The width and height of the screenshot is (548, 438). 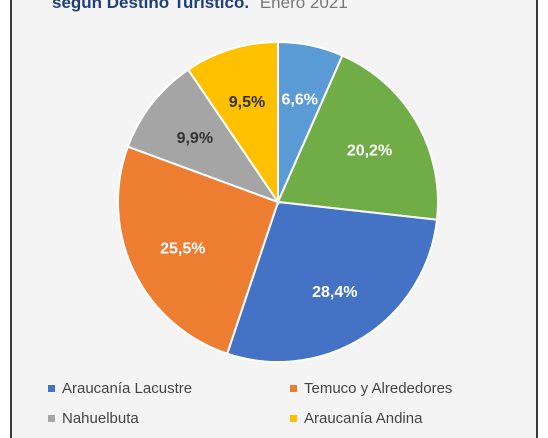 I want to click on chart-title: según Destino Turístico. Enero 2021, so click(x=200, y=6).